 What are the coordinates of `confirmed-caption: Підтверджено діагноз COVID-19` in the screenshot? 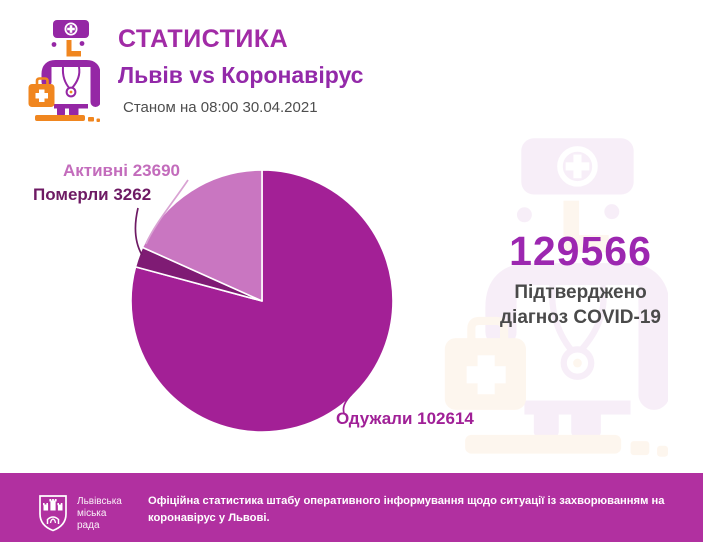 It's located at (580, 305).